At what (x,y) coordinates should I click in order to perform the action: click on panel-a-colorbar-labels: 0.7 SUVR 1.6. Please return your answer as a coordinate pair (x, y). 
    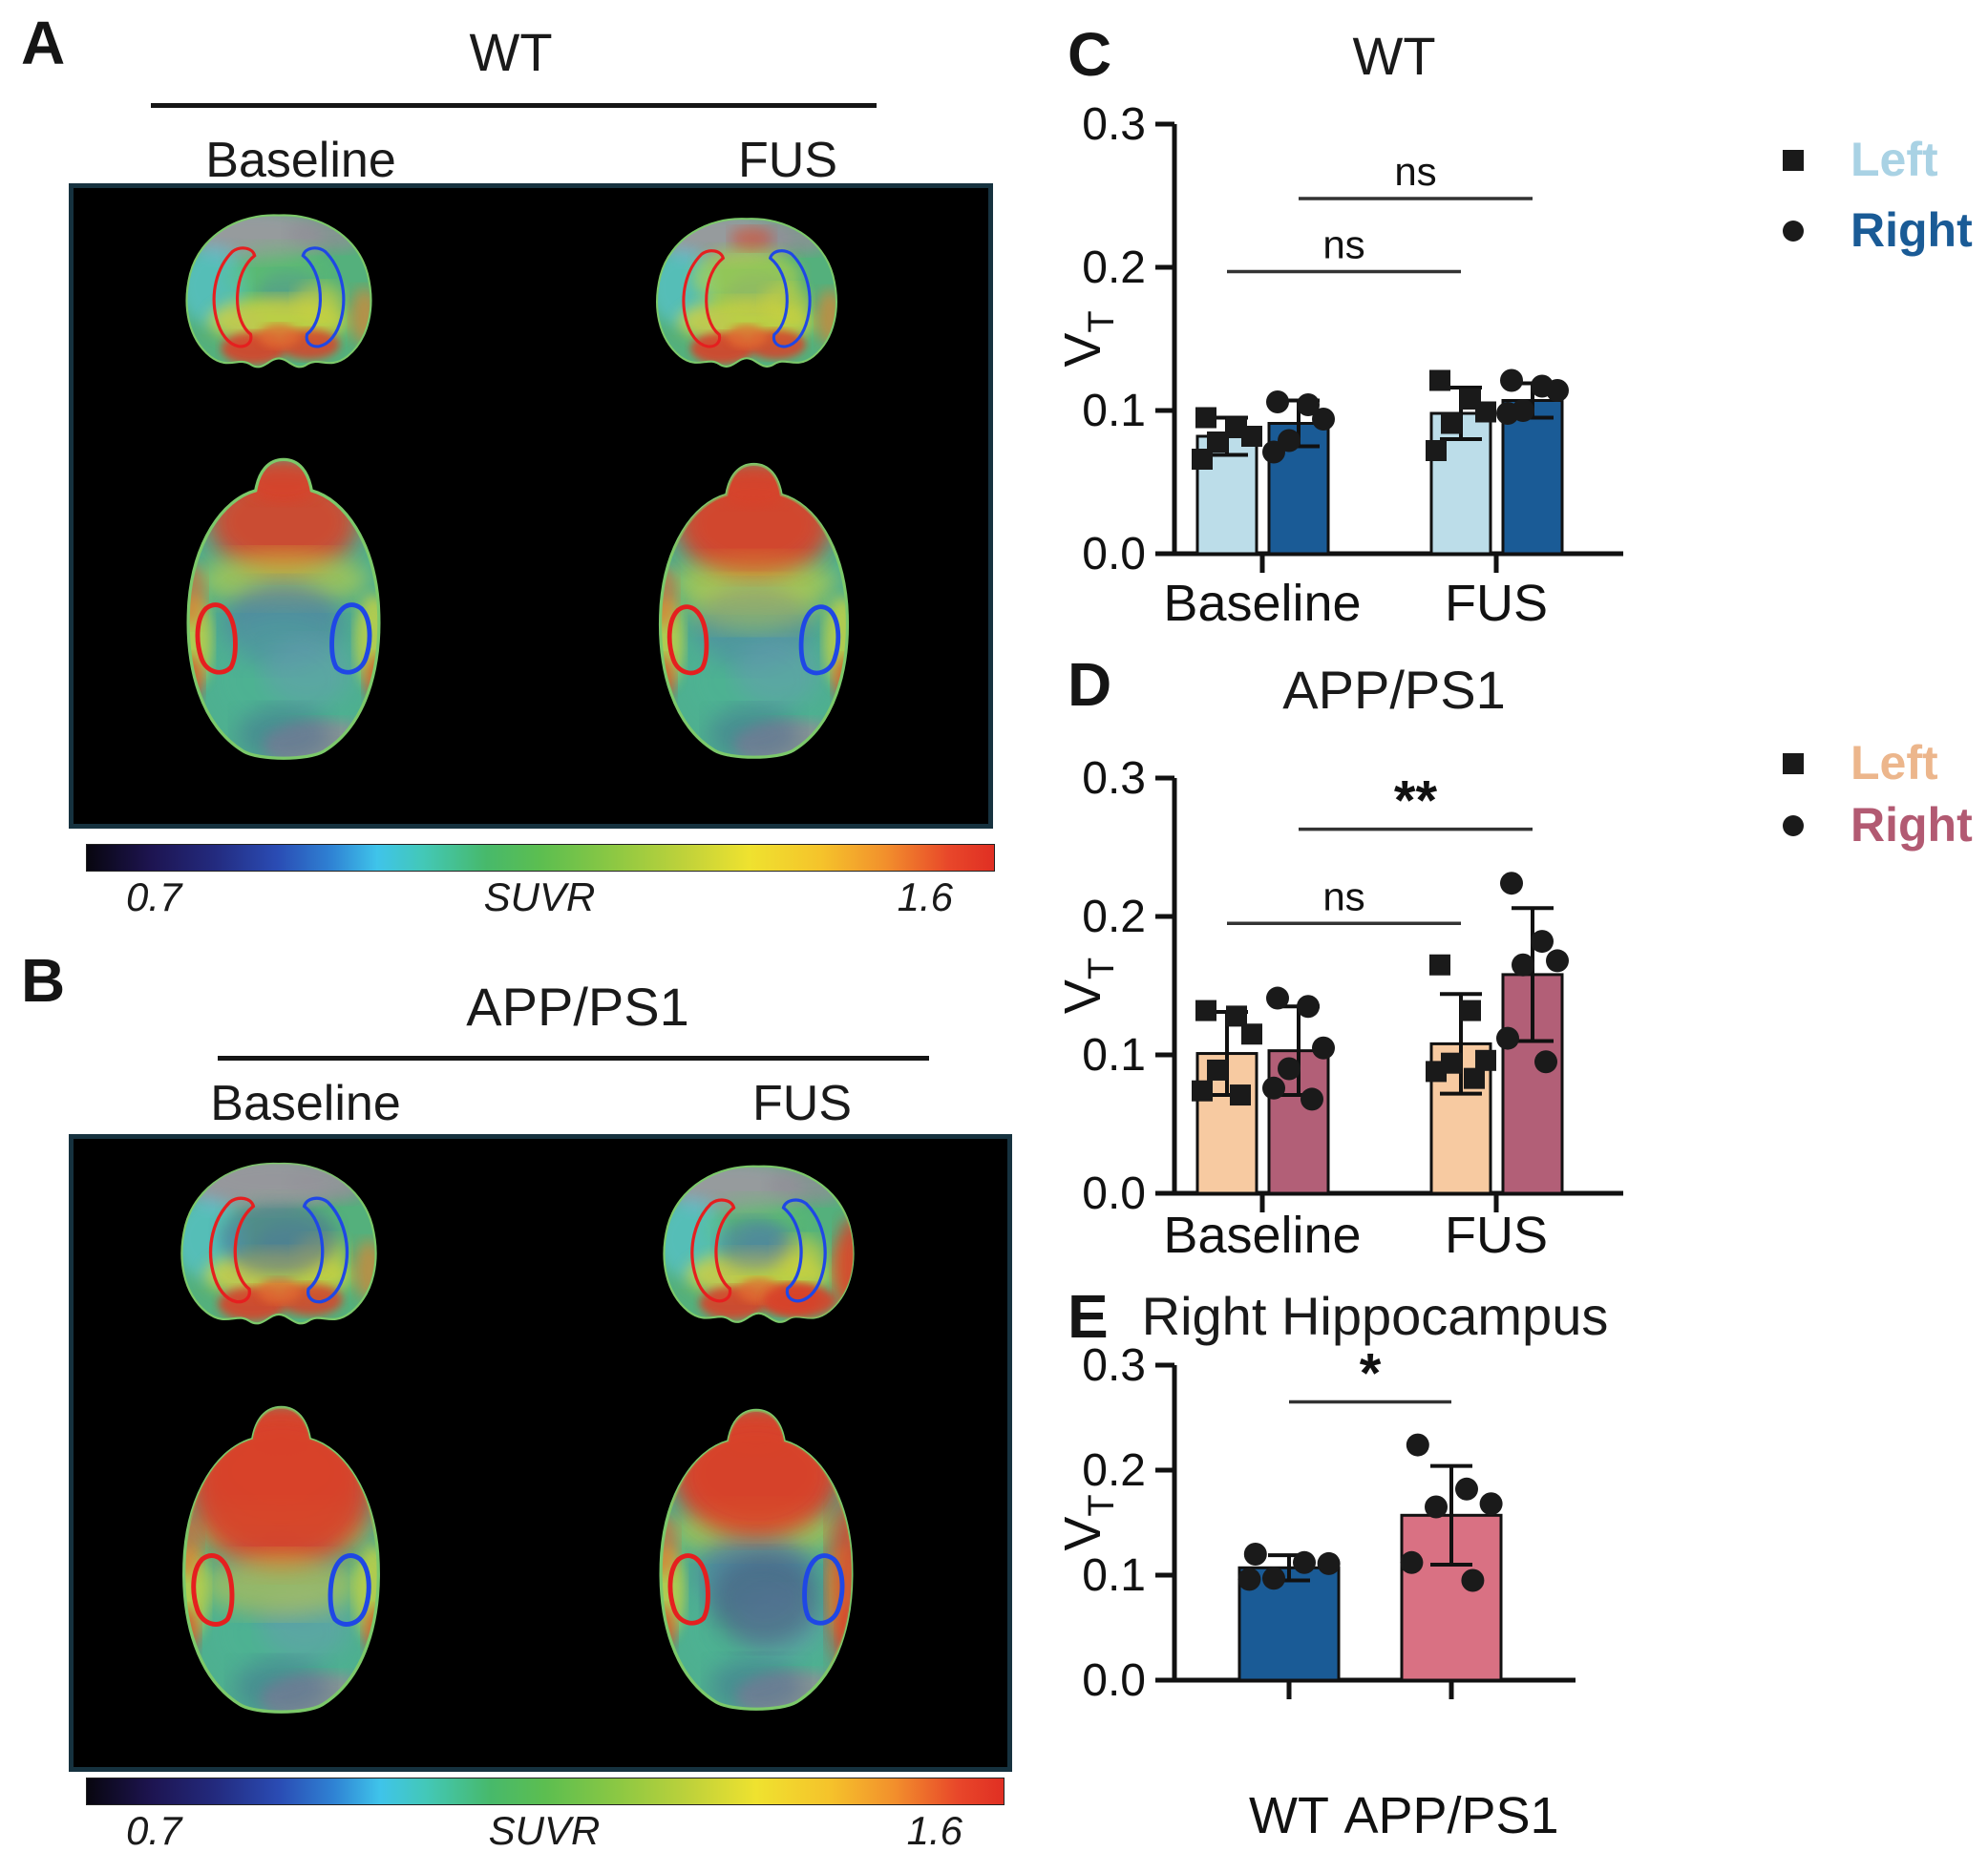
    Looking at the image, I should click on (540, 897).